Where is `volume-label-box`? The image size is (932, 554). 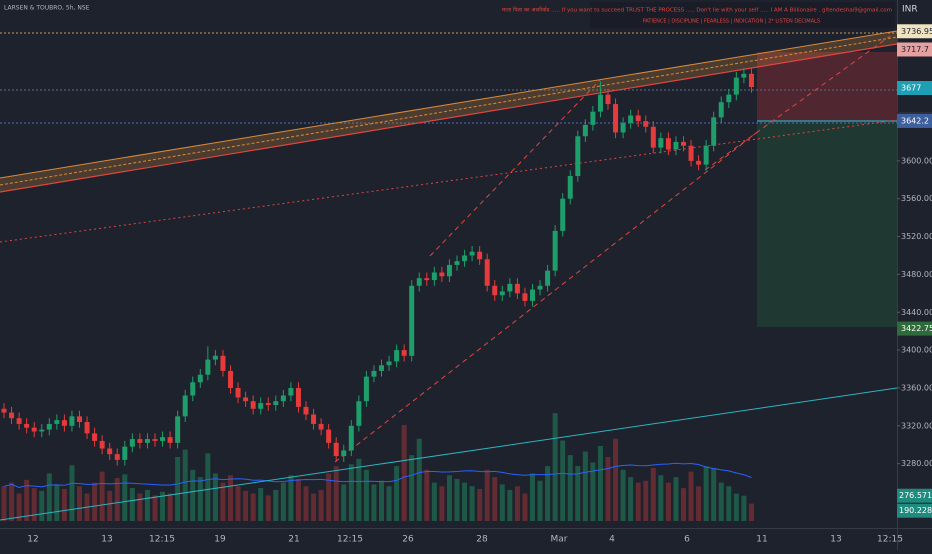
volume-label-box is located at coordinates (914, 510).